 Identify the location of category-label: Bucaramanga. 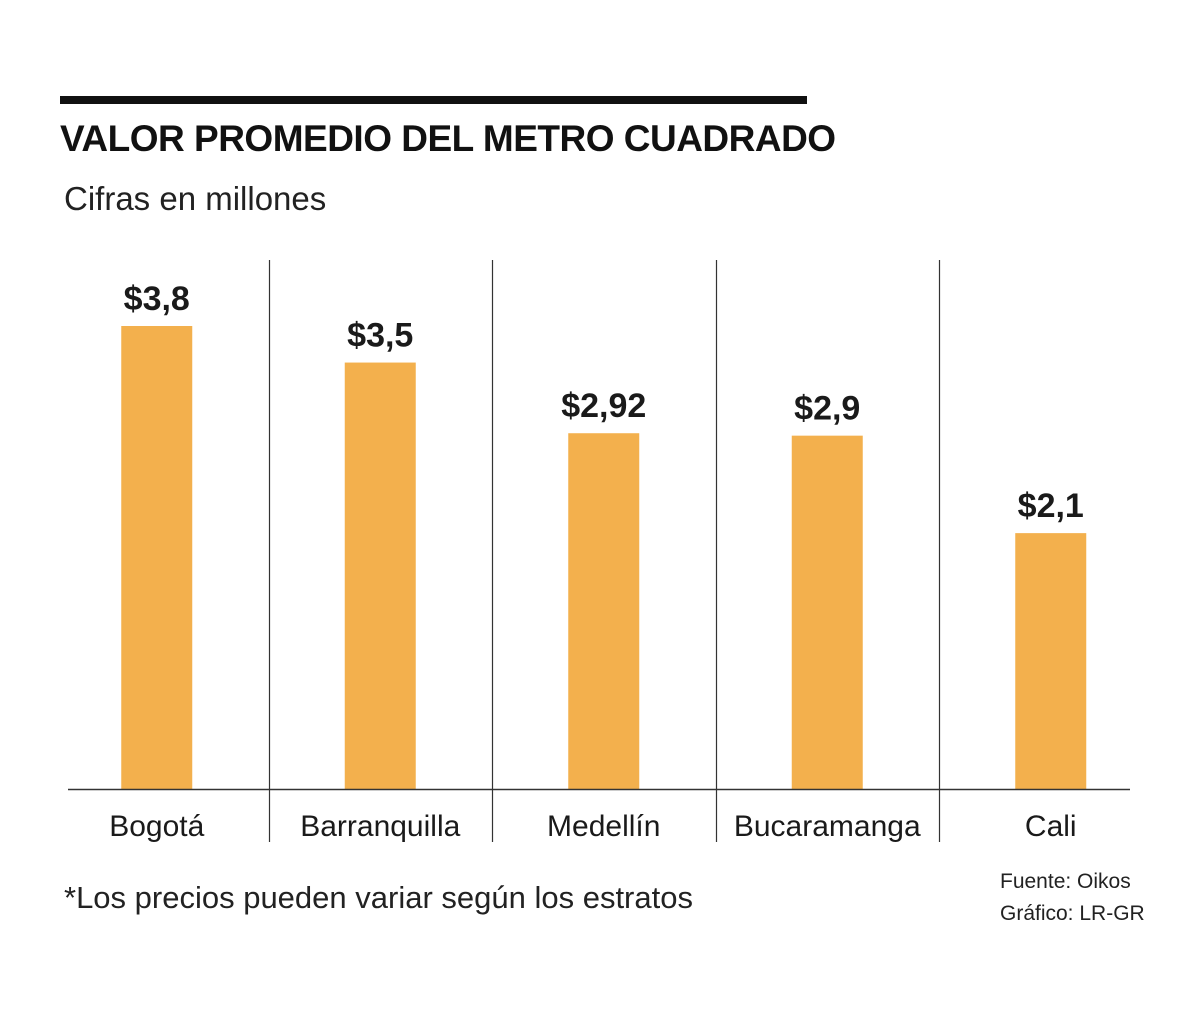
(827, 826).